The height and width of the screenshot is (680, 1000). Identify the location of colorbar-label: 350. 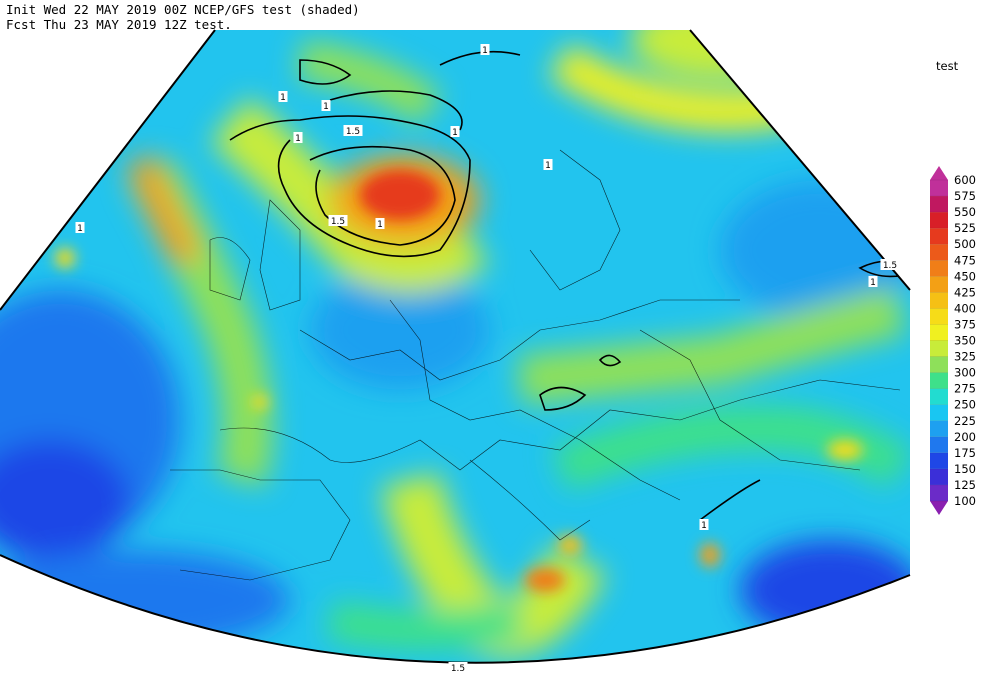
(965, 341).